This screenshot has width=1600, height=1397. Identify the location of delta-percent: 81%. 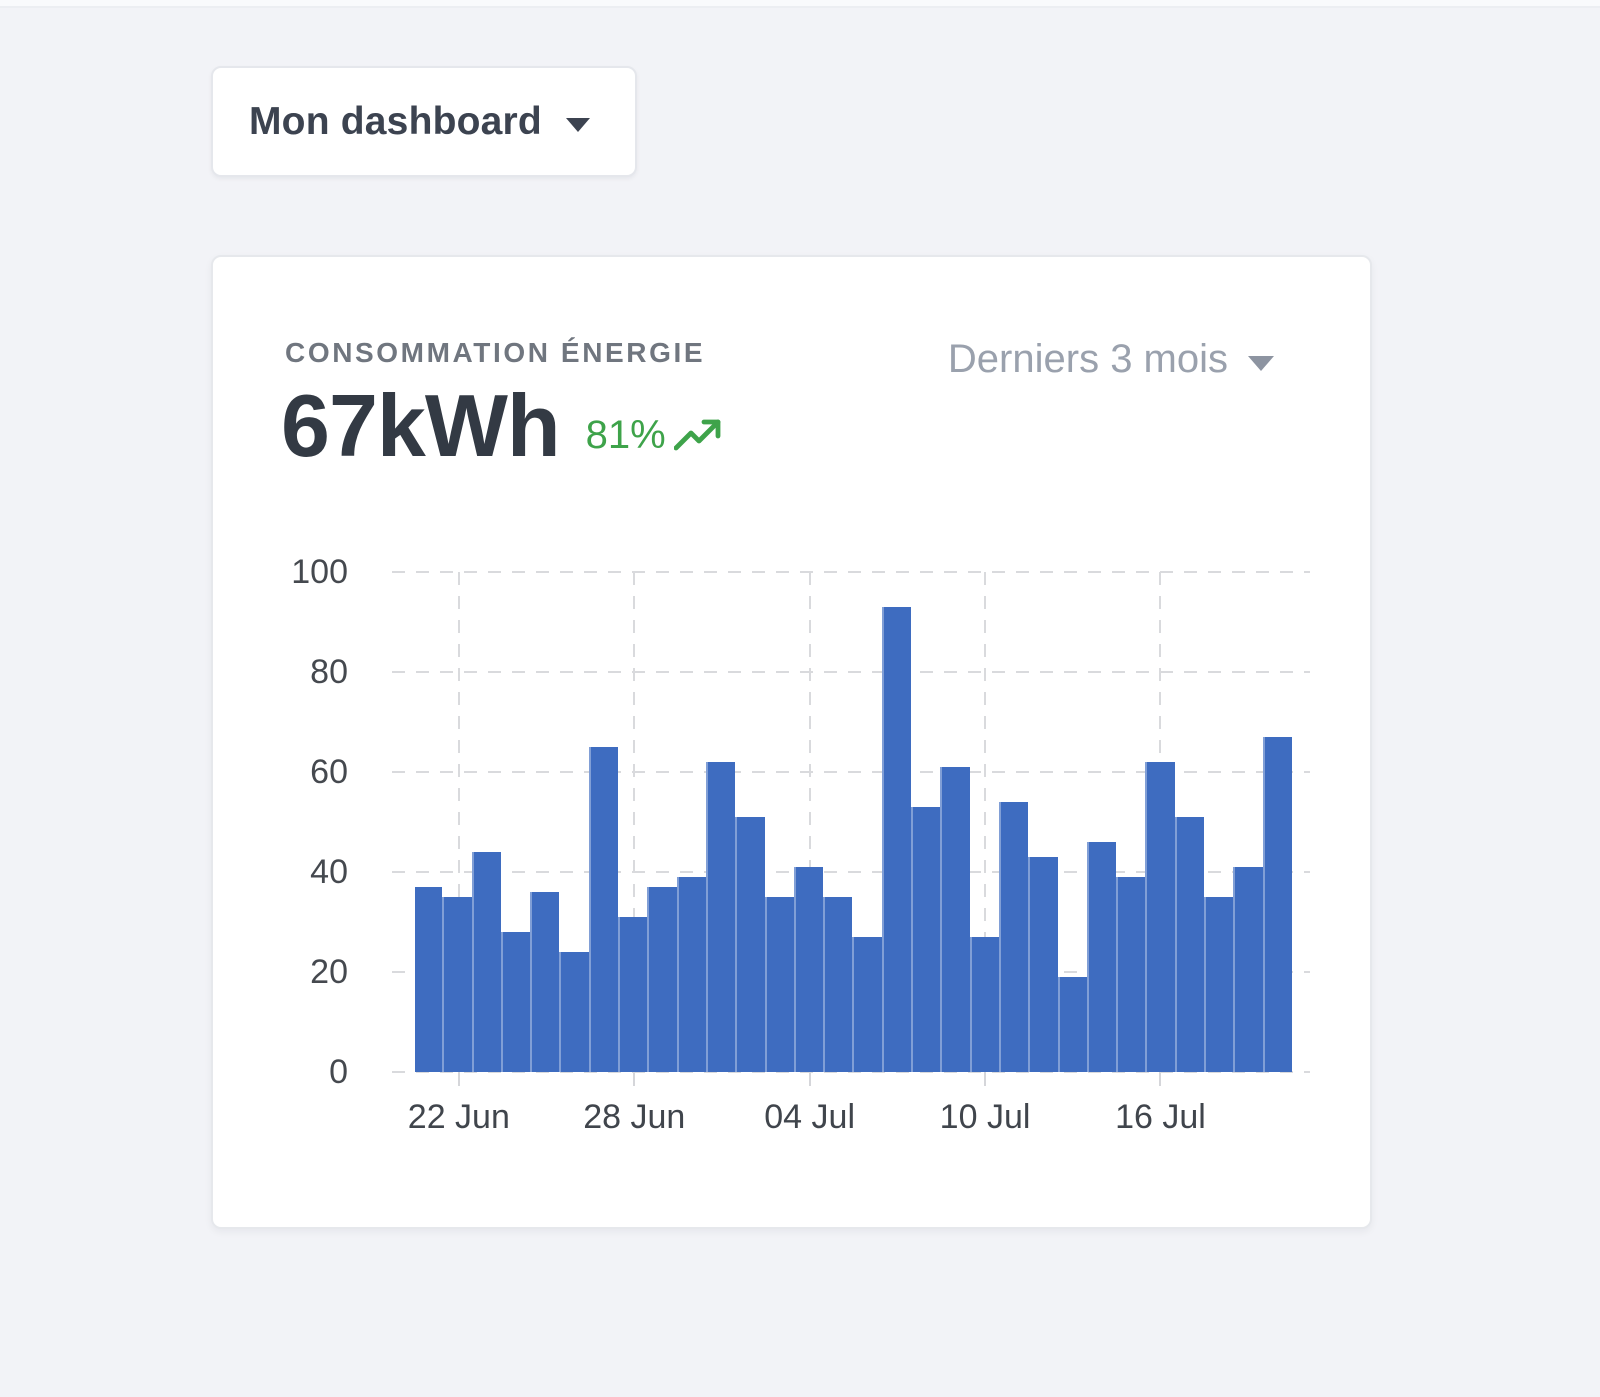
(625, 435).